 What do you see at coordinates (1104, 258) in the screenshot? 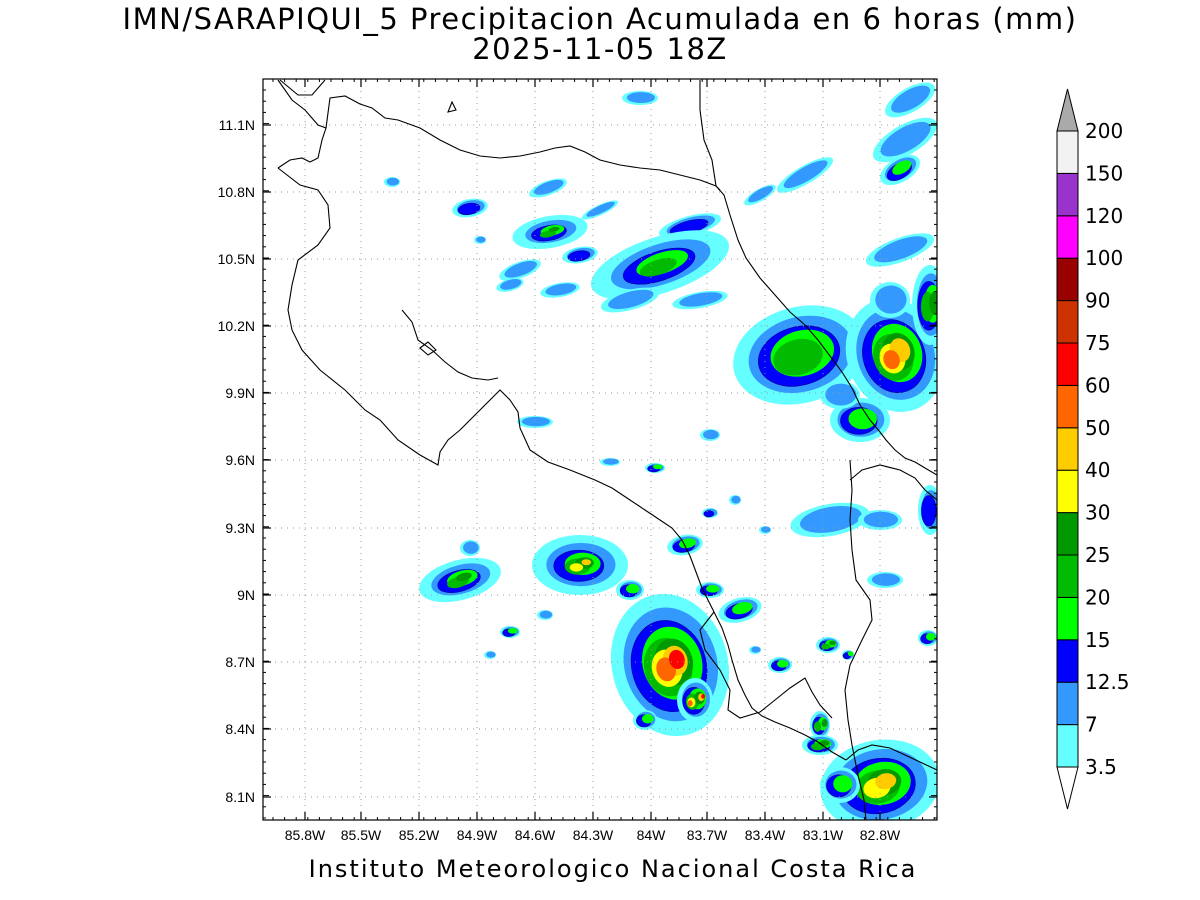
I see `colorbar-level-label: 100` at bounding box center [1104, 258].